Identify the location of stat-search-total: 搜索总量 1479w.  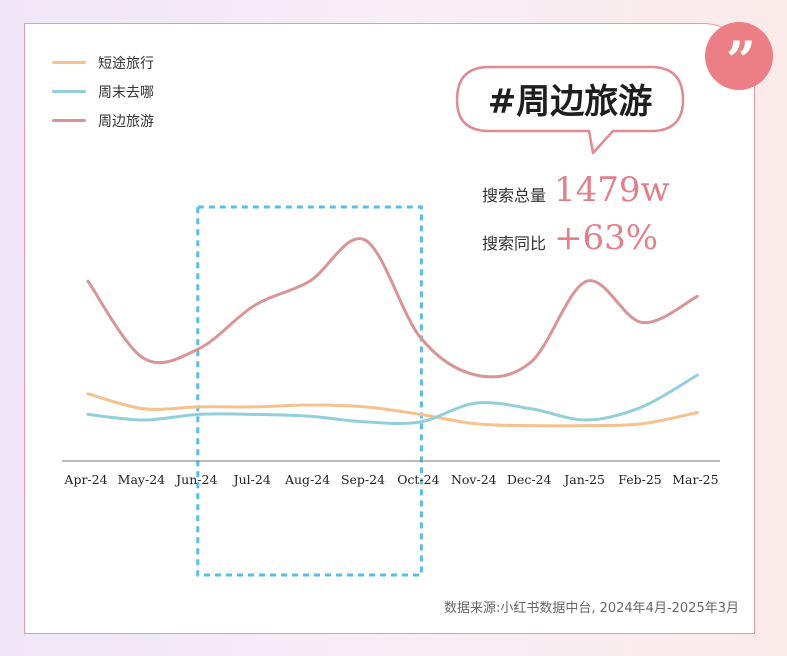
(576, 190).